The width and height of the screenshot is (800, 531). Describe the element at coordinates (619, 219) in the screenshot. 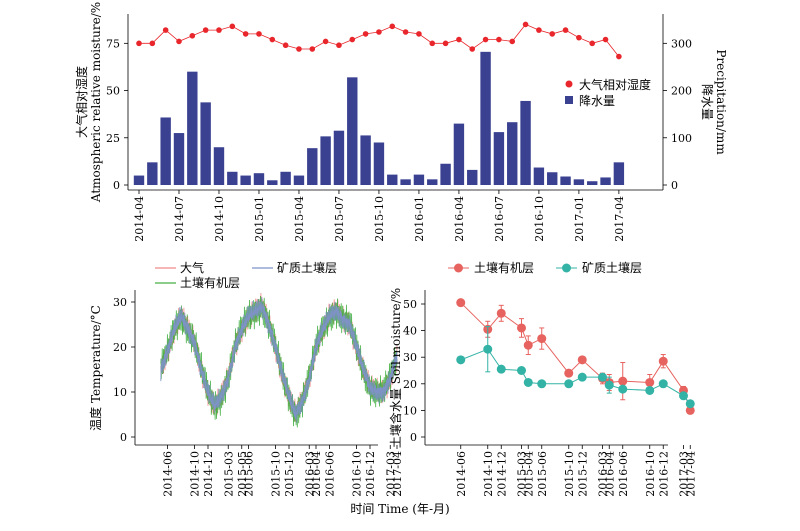

I see `top-x-tick-label: 2017-04` at that location.